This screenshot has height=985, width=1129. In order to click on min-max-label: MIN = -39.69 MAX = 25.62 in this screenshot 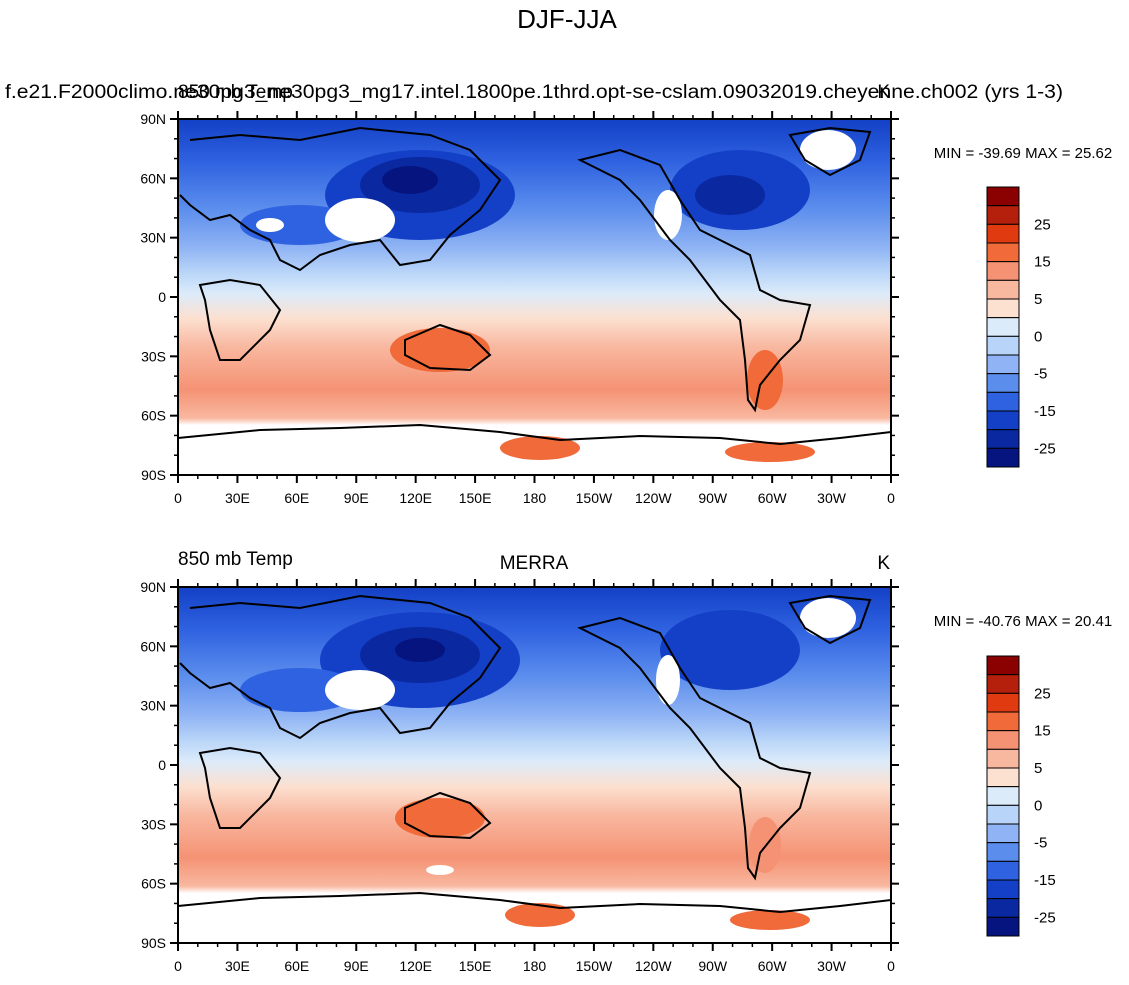, I will do `click(1023, 153)`.